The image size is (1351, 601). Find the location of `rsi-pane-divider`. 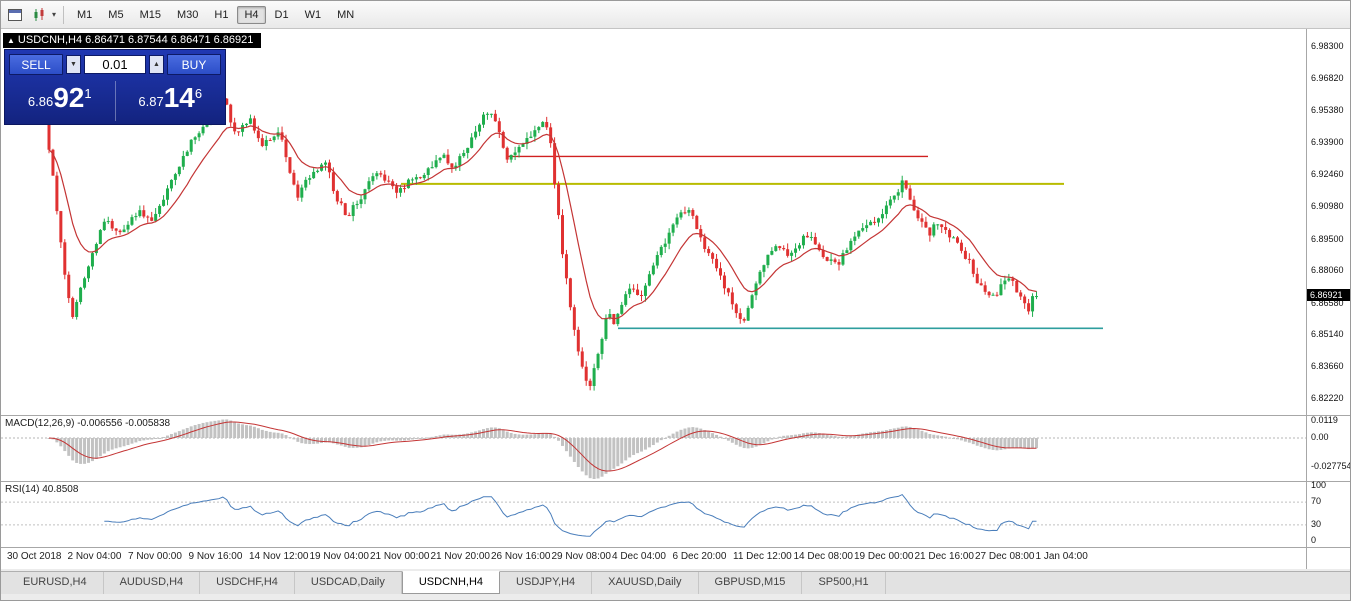

rsi-pane-divider is located at coordinates (675, 481).